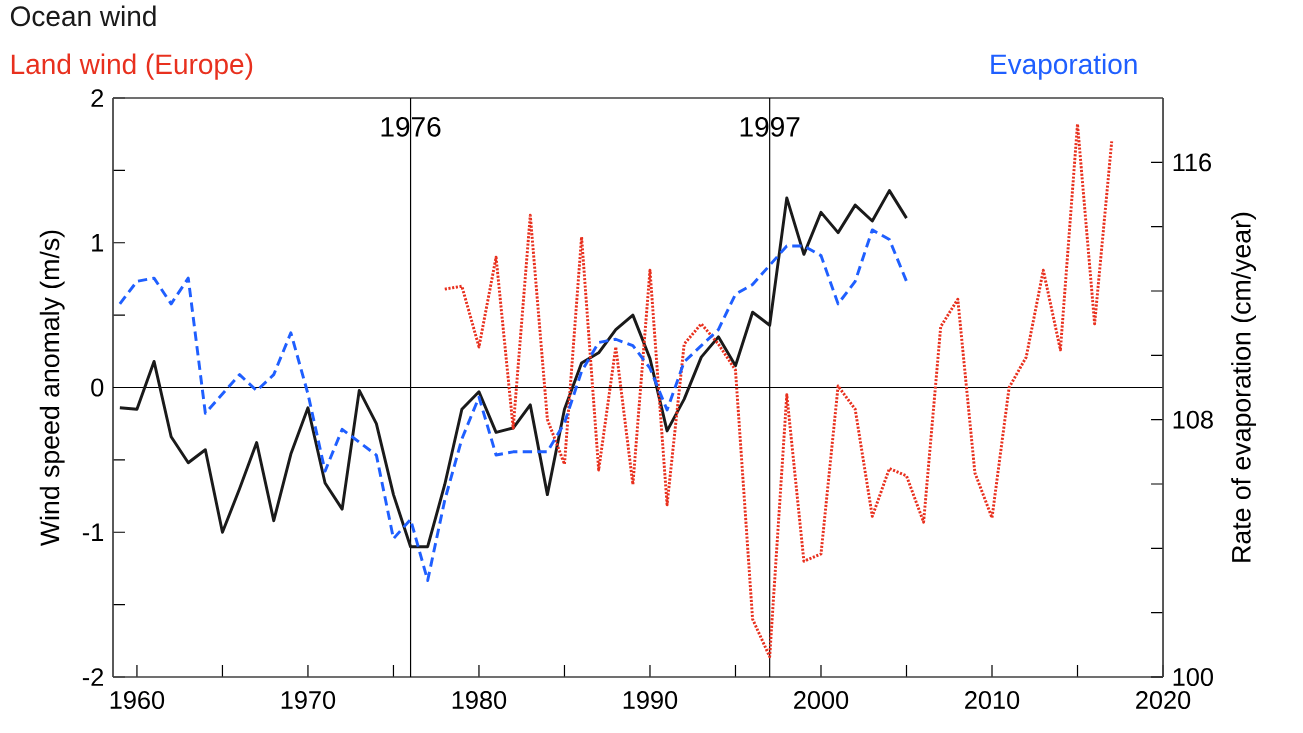  What do you see at coordinates (1244, 387) in the screenshot?
I see `y2-axis-title: Rate of evaporation (cm/year)` at bounding box center [1244, 387].